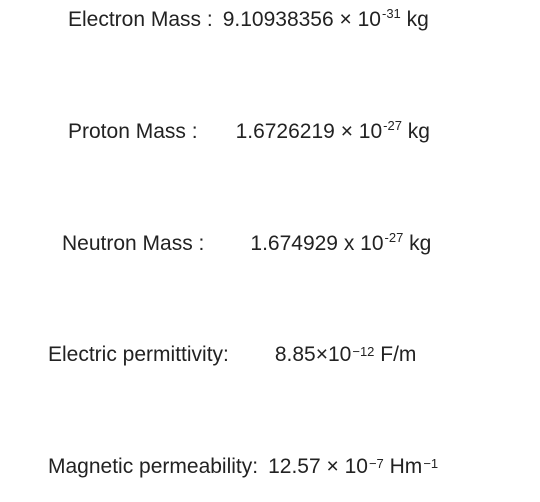  Describe the element at coordinates (153, 466) in the screenshot. I see `magnetic-permeability-label: Magnetic permeability:` at that location.